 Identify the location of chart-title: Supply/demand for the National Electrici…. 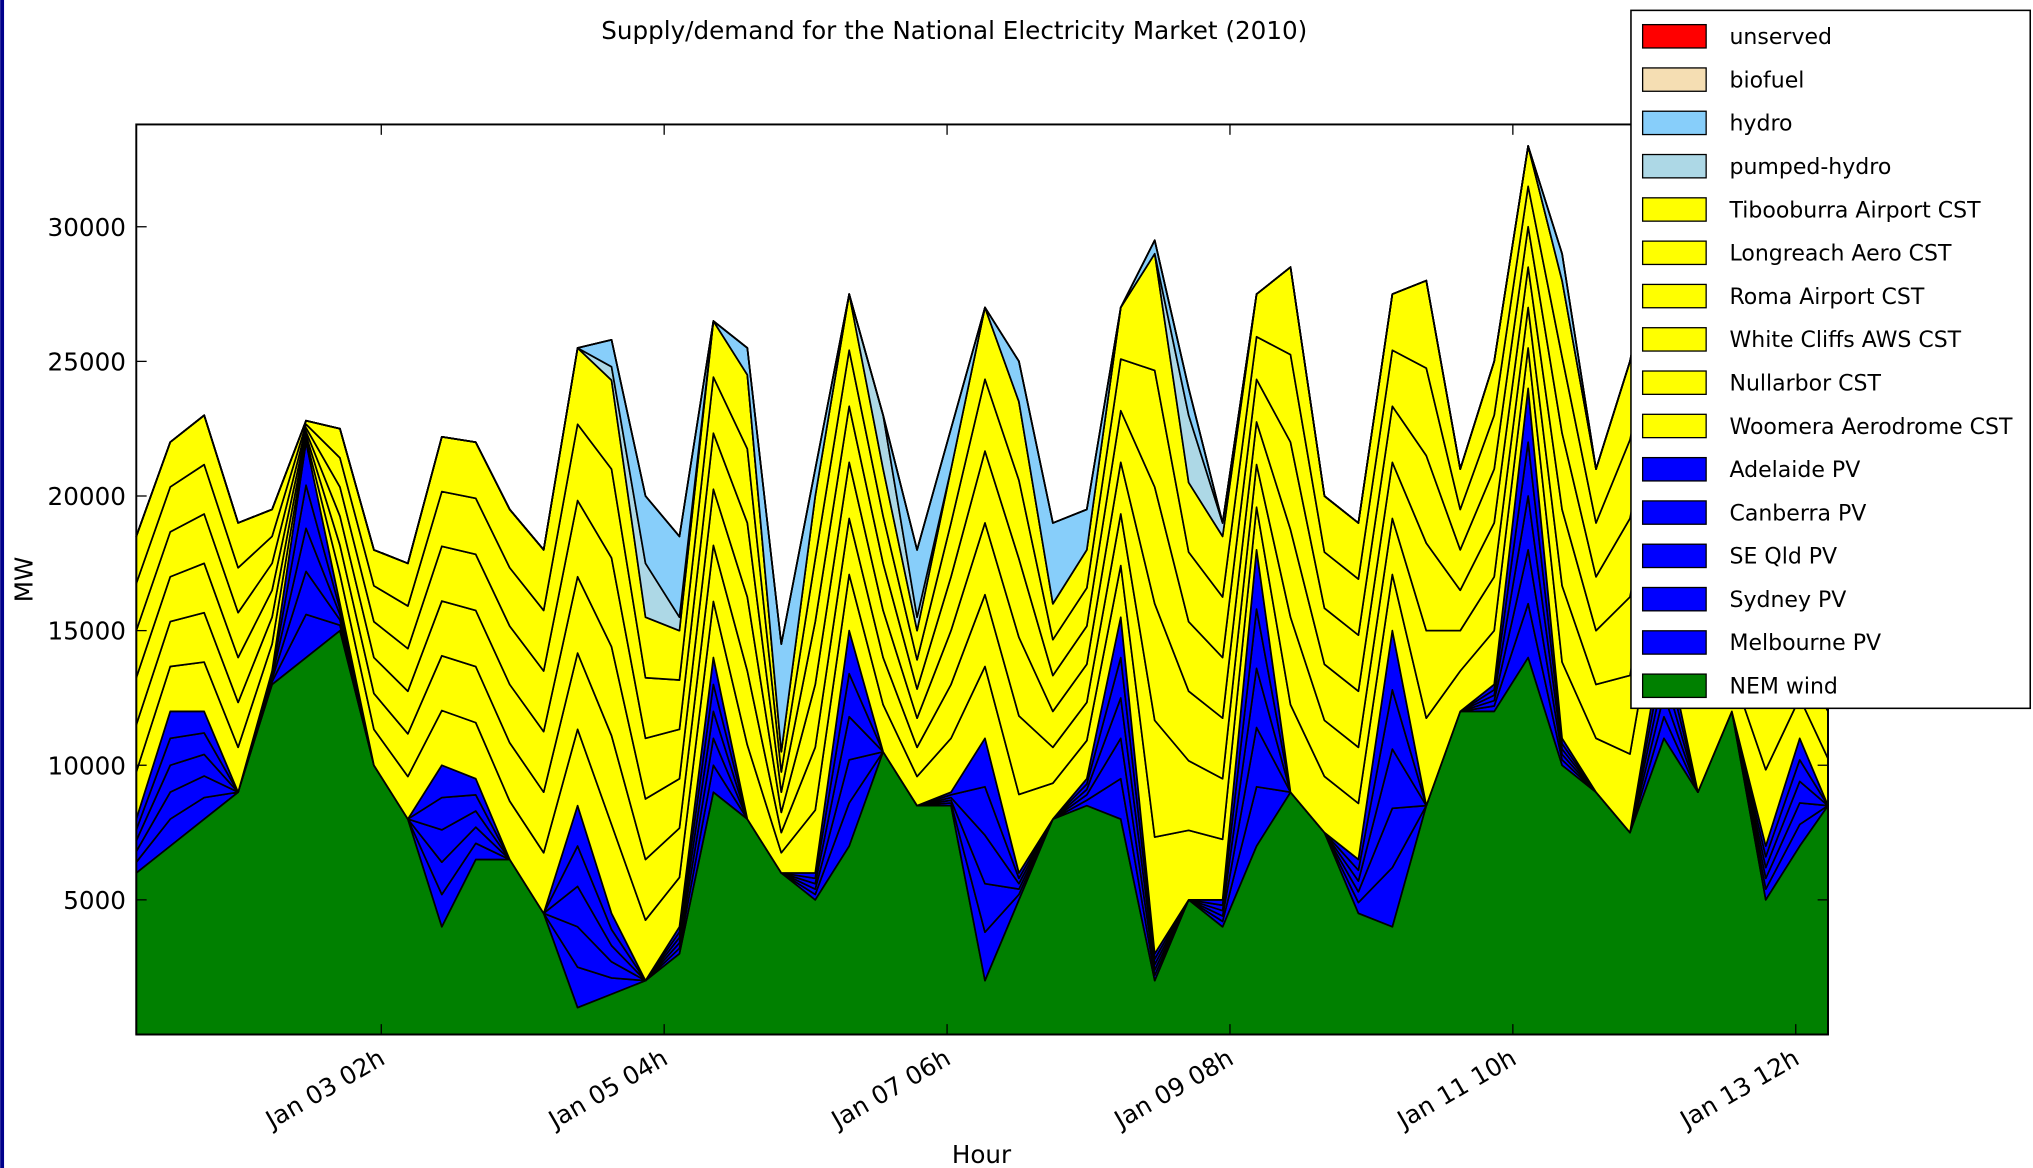
(954, 30).